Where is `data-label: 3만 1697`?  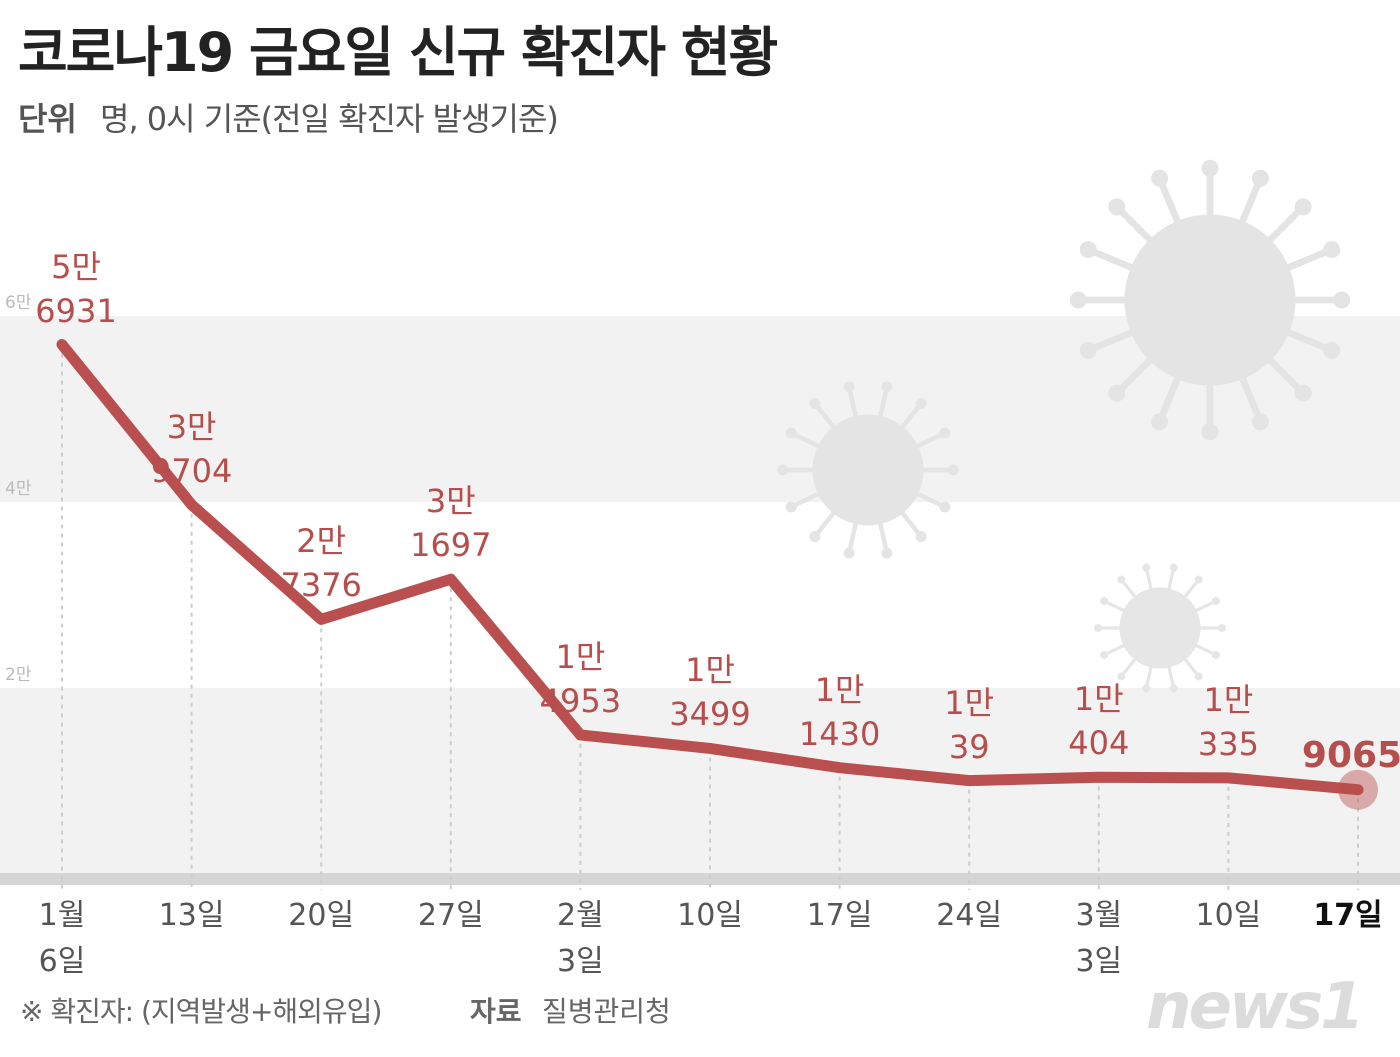
data-label: 3만 1697 is located at coordinates (451, 523).